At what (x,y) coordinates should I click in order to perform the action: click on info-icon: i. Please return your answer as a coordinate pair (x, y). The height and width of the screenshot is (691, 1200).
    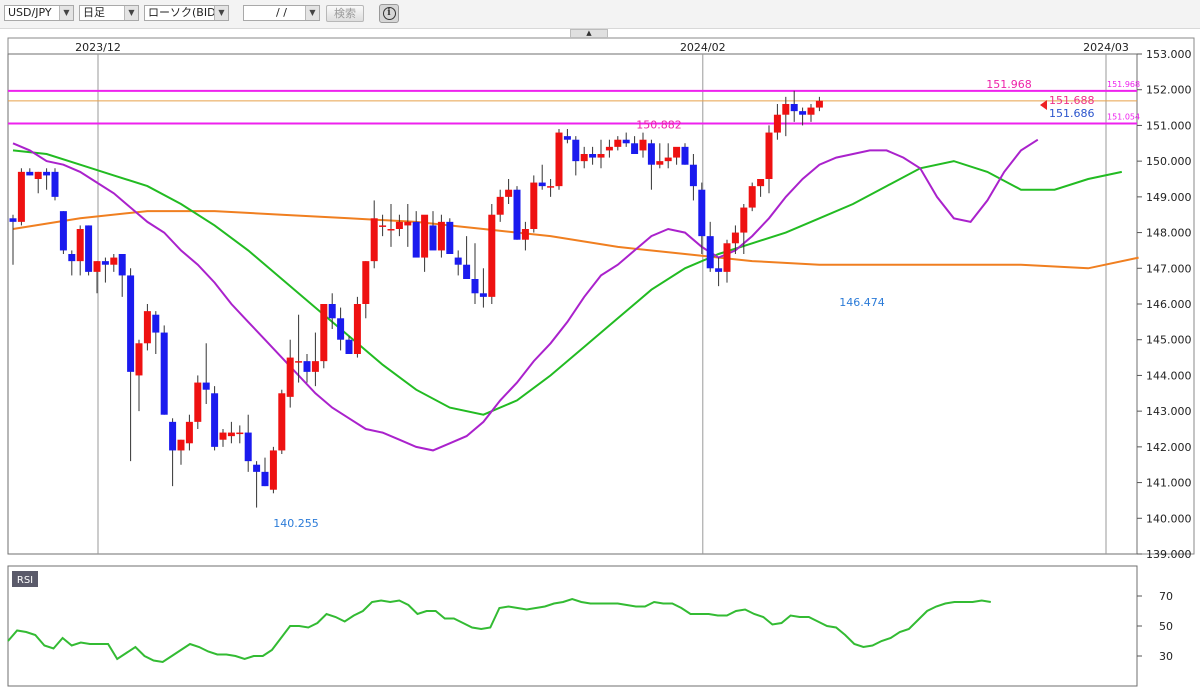
    Looking at the image, I should click on (389, 13).